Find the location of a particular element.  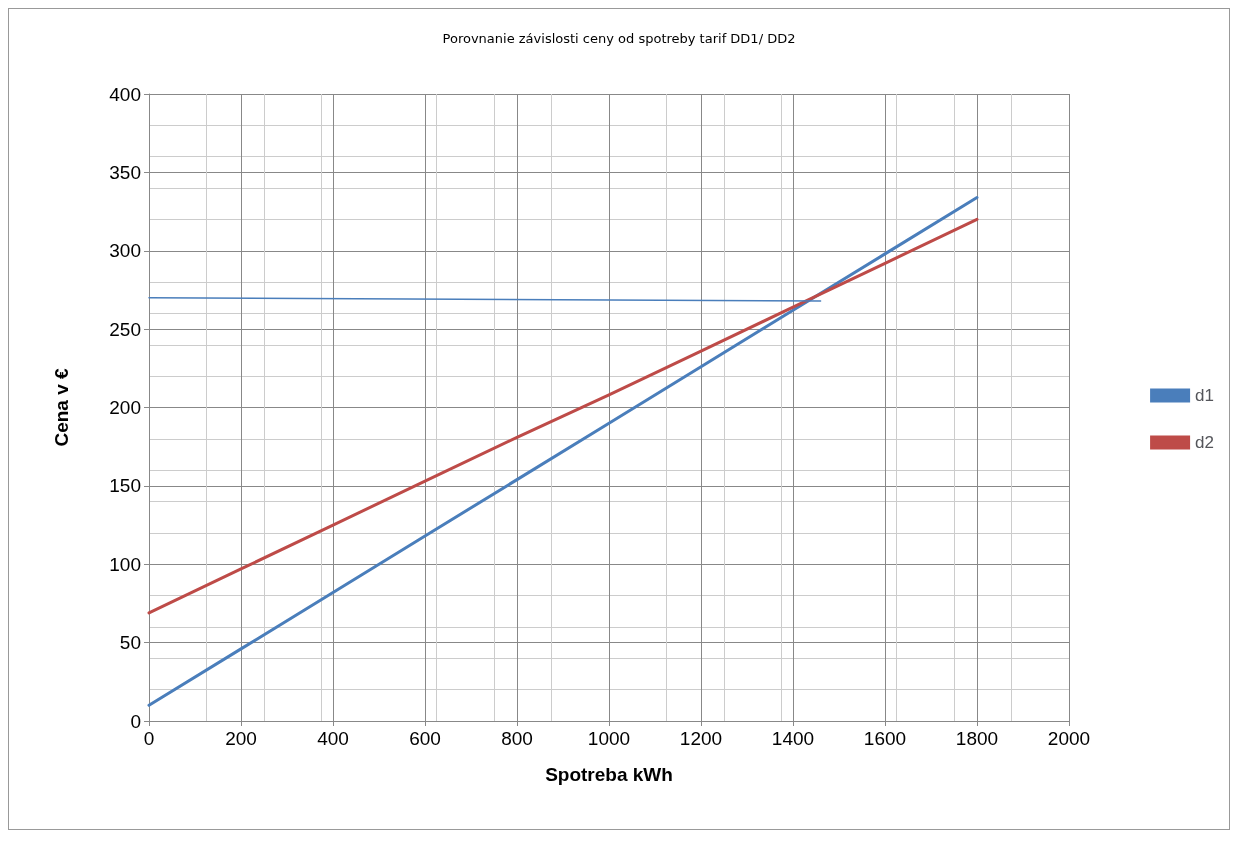

legend-label: d2 is located at coordinates (1205, 442).